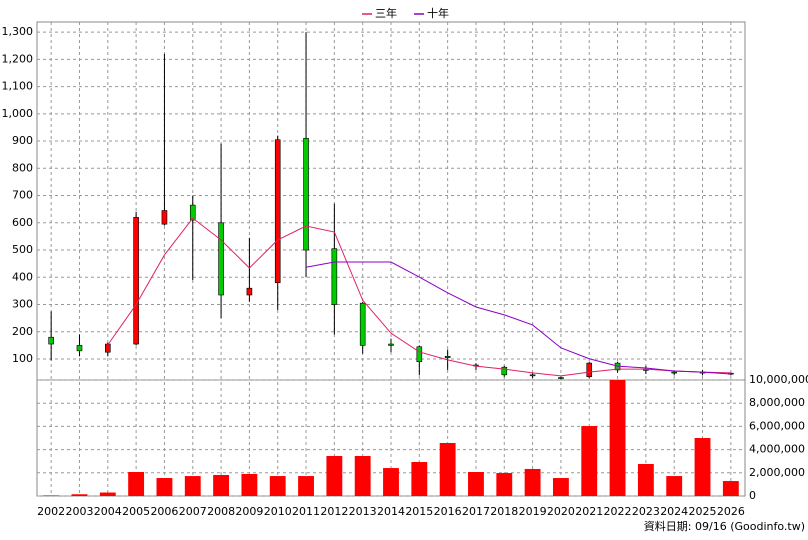 Image resolution: width=808 pixels, height=540 pixels. I want to click on legend-label: 十年, so click(438, 13).